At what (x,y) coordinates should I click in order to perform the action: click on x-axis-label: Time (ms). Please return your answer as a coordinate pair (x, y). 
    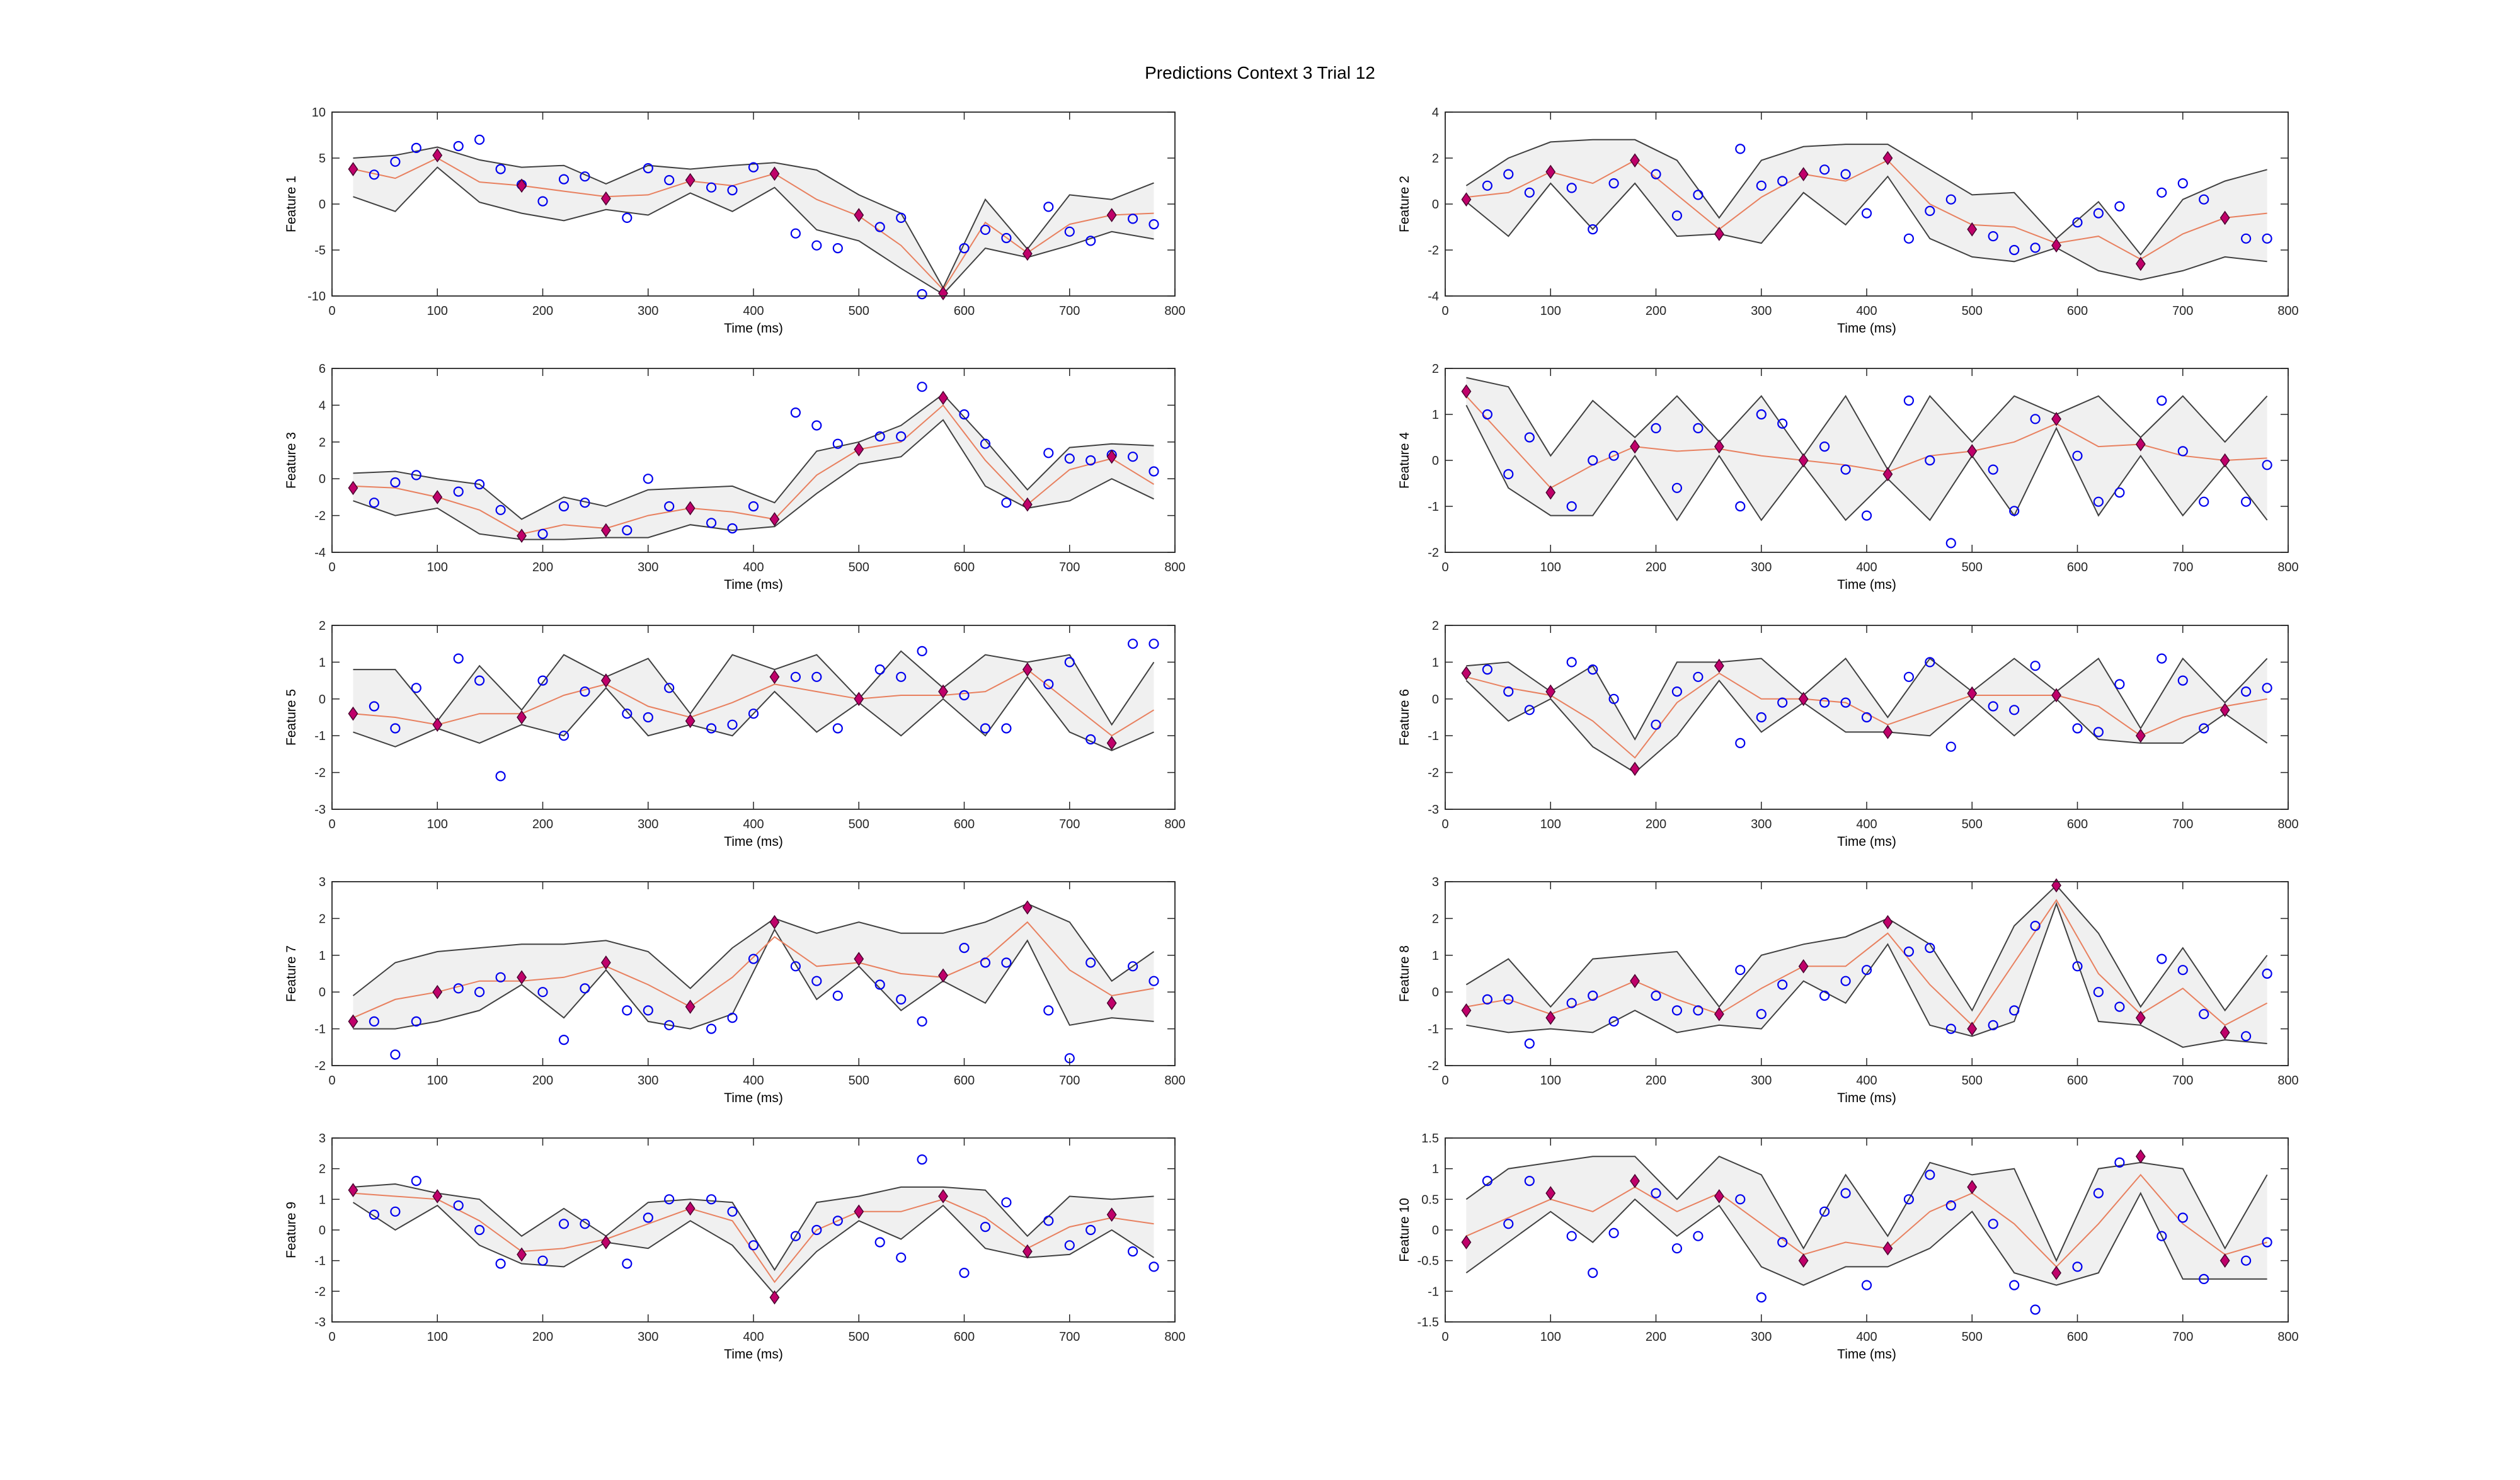
    Looking at the image, I should click on (1866, 842).